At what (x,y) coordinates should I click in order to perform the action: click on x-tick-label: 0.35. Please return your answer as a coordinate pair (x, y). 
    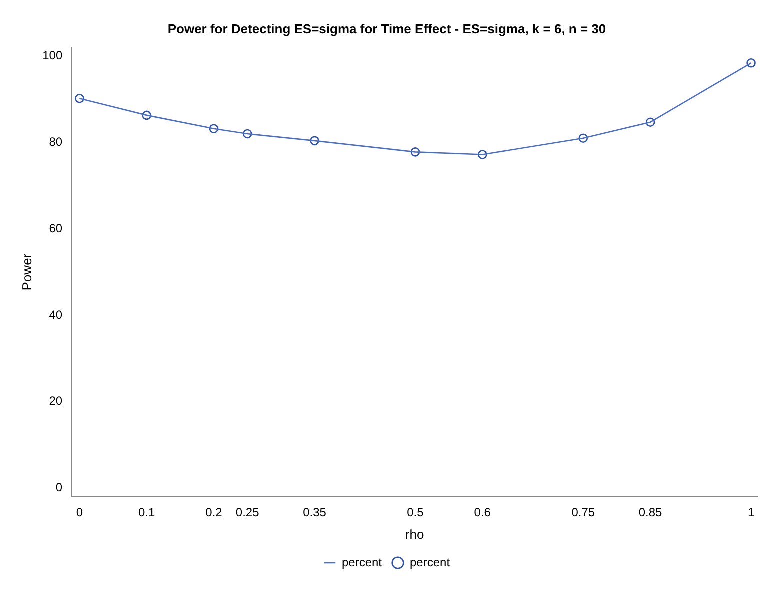
    Looking at the image, I should click on (315, 513).